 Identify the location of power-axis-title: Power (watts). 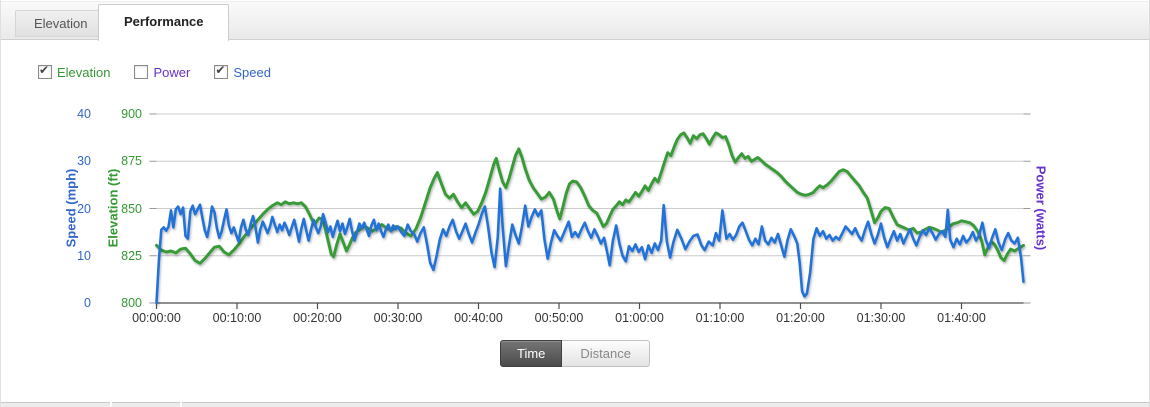
(1041, 208).